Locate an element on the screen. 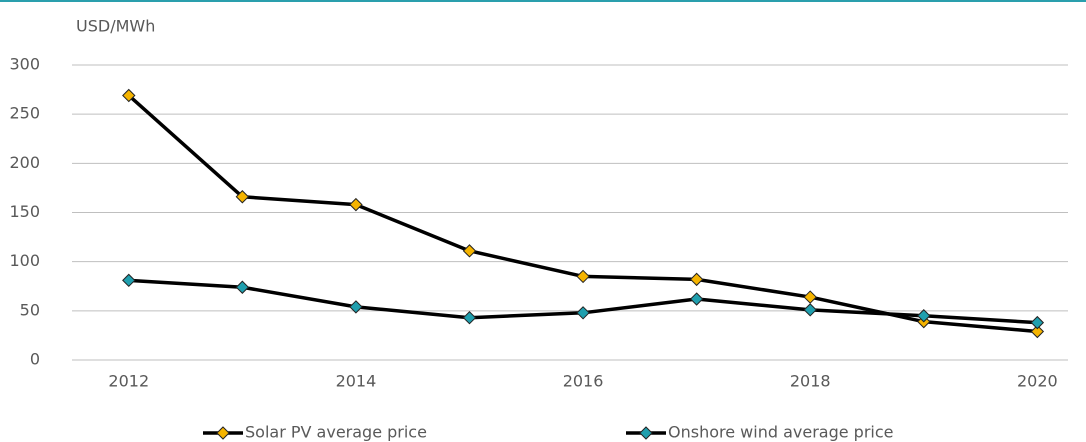 The image size is (1086, 442). y-tick-label: 150 is located at coordinates (24, 211).